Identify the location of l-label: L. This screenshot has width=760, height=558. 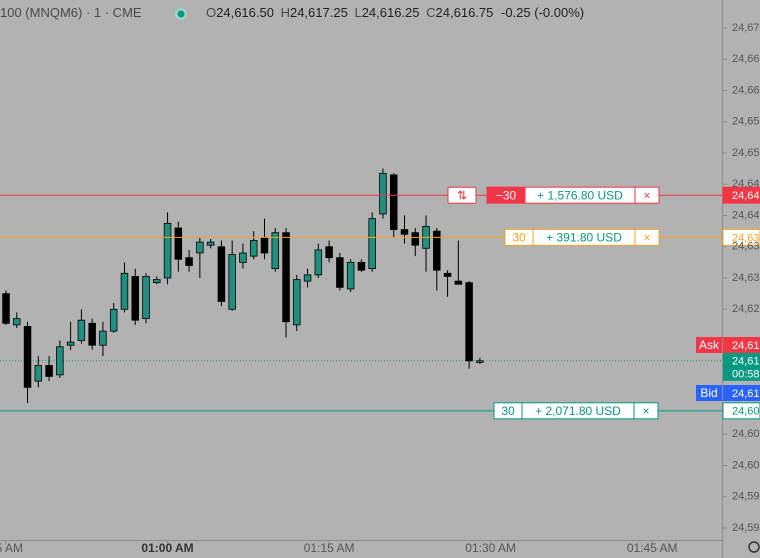
(357, 12).